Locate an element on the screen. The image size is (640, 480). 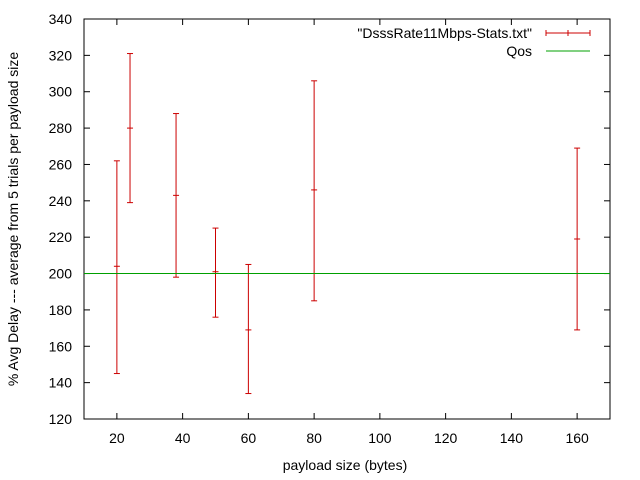
x-tick-label: 140 is located at coordinates (512, 438).